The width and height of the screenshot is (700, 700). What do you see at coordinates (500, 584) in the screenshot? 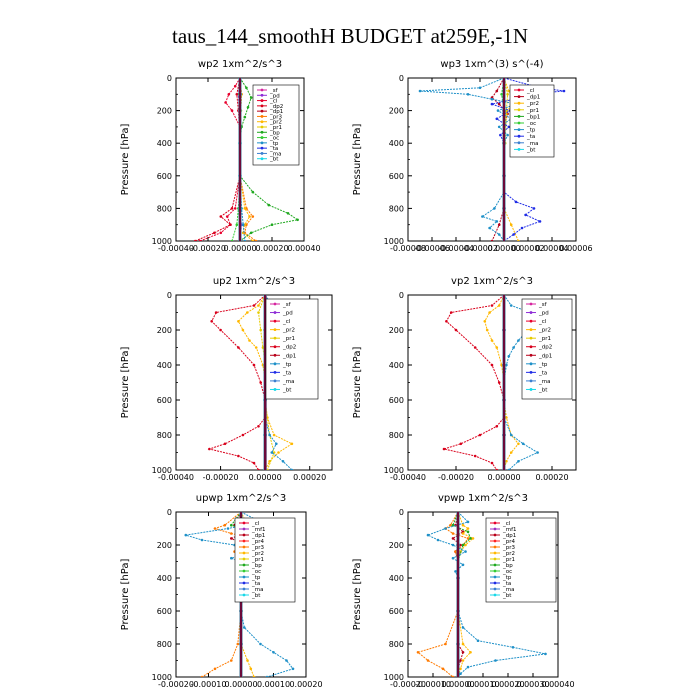
I see `legend-item: _ta` at bounding box center [500, 584].